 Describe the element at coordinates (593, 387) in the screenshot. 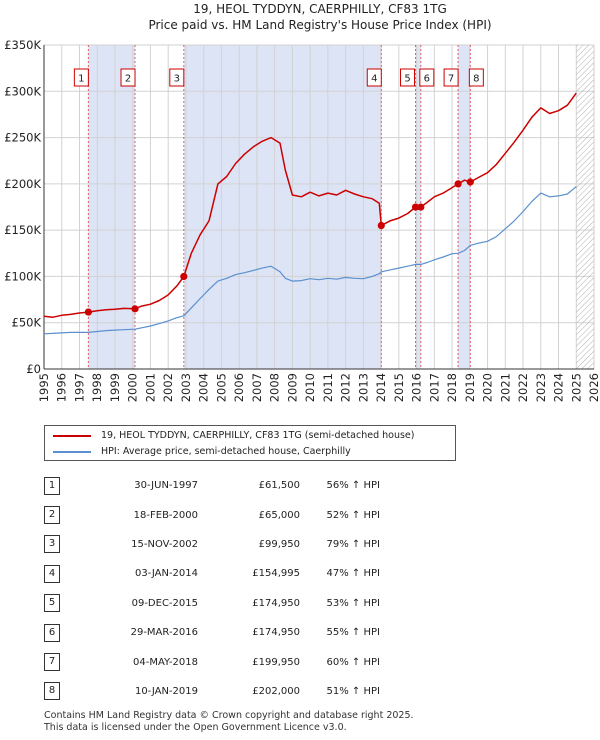

I see `x-tick-label: 2026` at that location.